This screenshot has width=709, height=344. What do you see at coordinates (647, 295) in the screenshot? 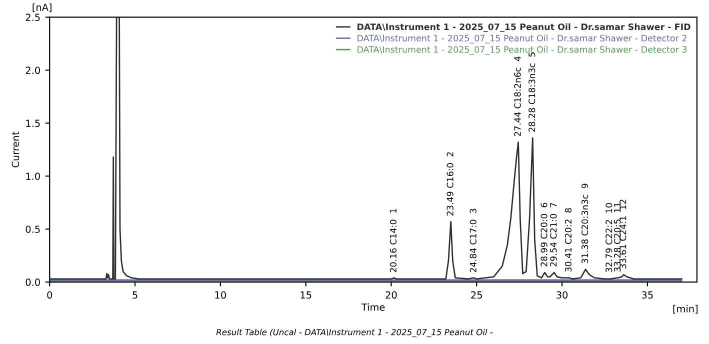
I see `x-tick-label: 35` at bounding box center [647, 295].